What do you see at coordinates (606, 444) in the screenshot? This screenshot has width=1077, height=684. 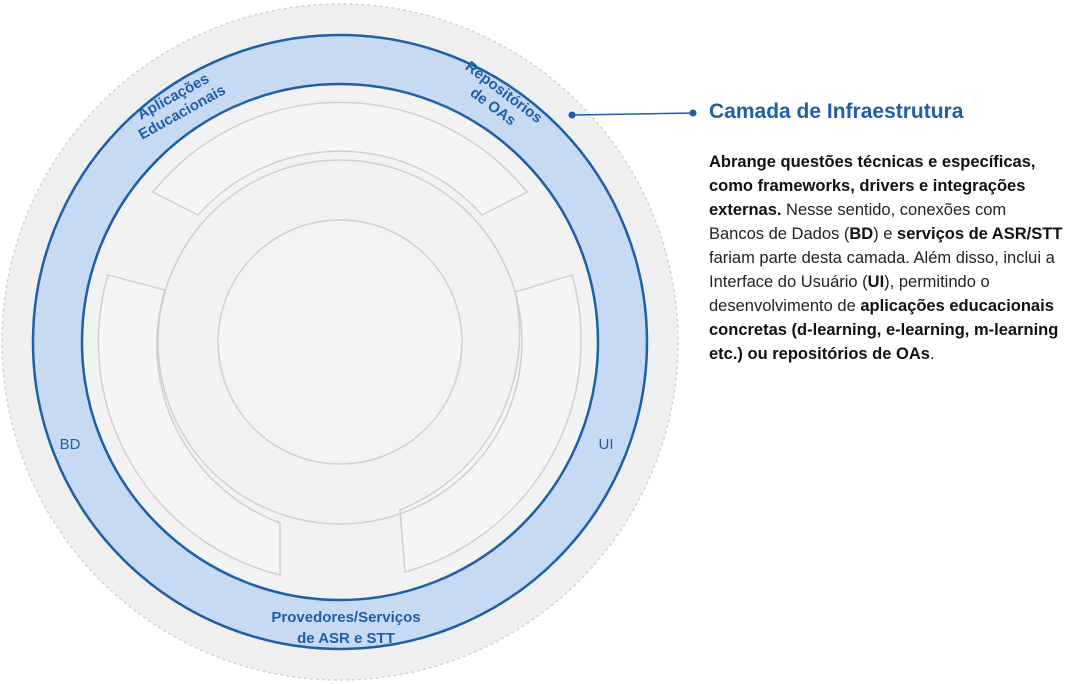 I see `label-ui: UI` at bounding box center [606, 444].